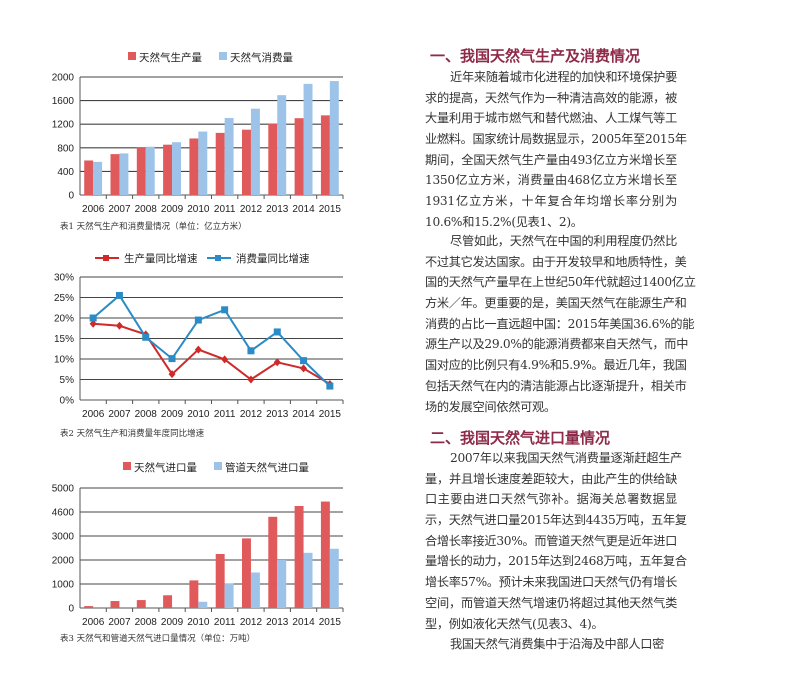 This screenshot has width=790, height=685. I want to click on y-tick-label: 0%, so click(67, 401).